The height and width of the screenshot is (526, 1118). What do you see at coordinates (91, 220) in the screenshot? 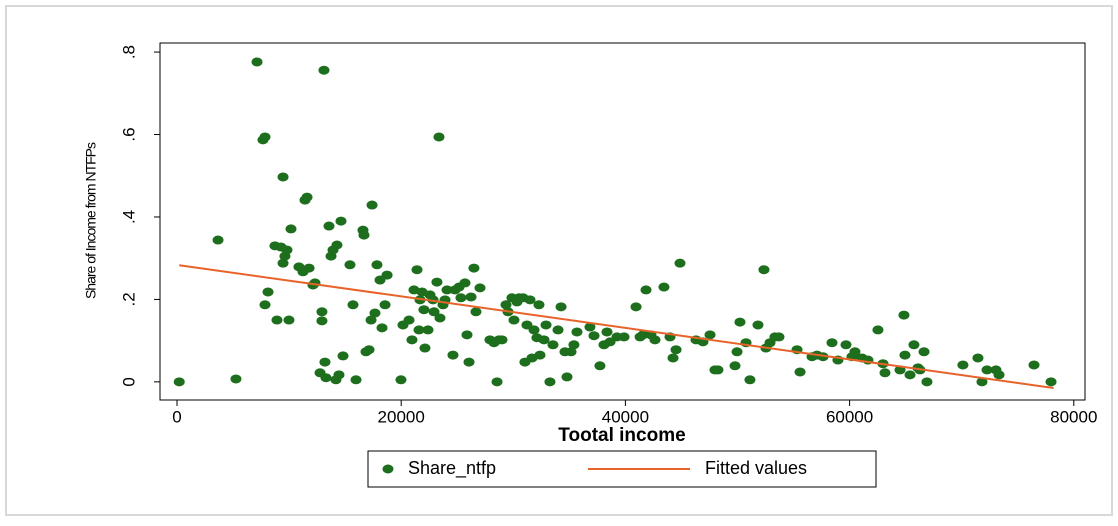
I see `y-axis-title: Share of Income from NTFPs` at bounding box center [91, 220].